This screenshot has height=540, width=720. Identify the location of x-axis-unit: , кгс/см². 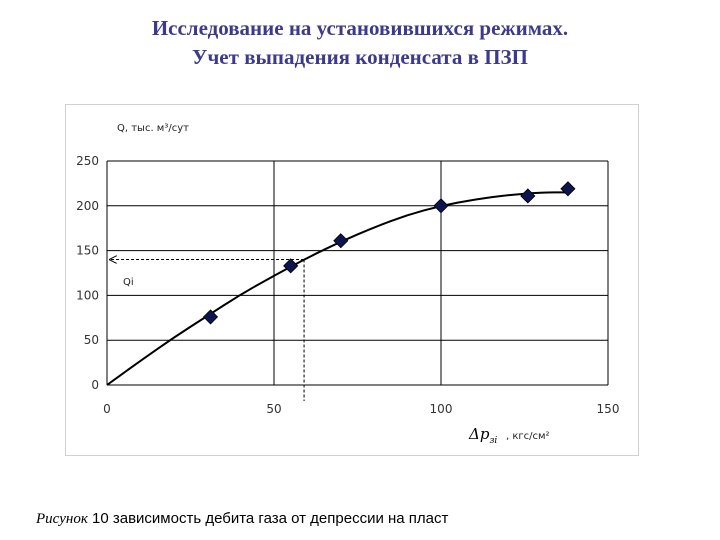
(528, 436).